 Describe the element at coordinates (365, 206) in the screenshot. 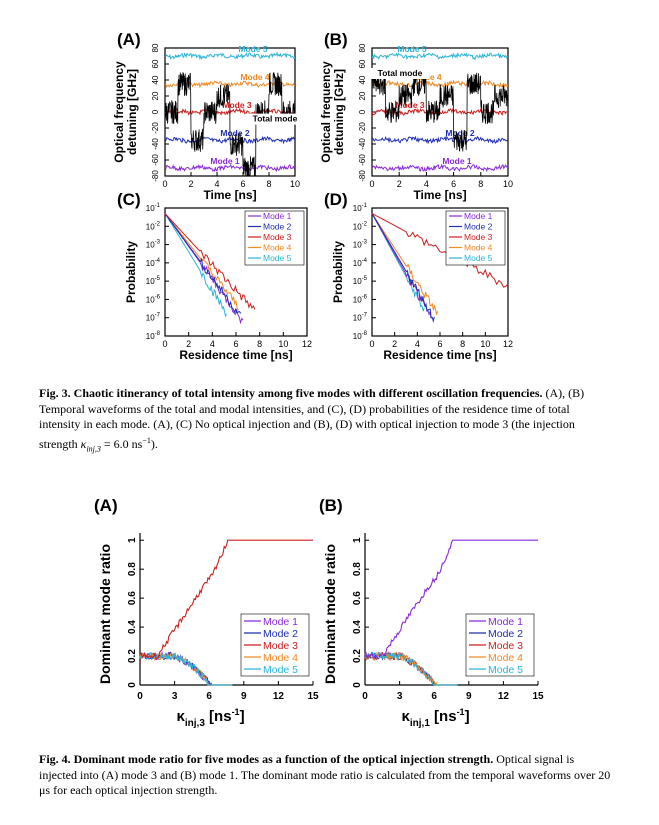

I see `tick-exponent: -1` at that location.